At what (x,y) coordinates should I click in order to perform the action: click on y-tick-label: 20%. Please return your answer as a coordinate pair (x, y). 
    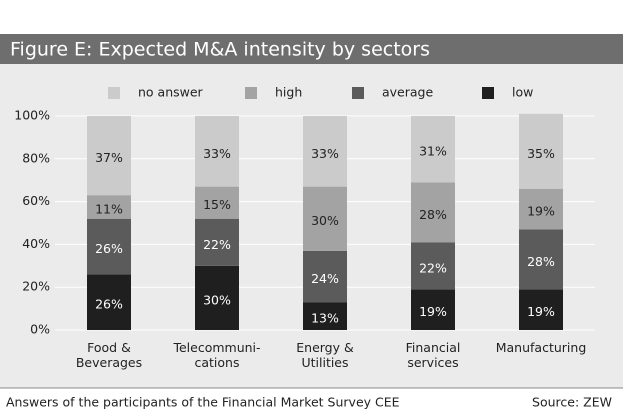
    Looking at the image, I should click on (36, 286).